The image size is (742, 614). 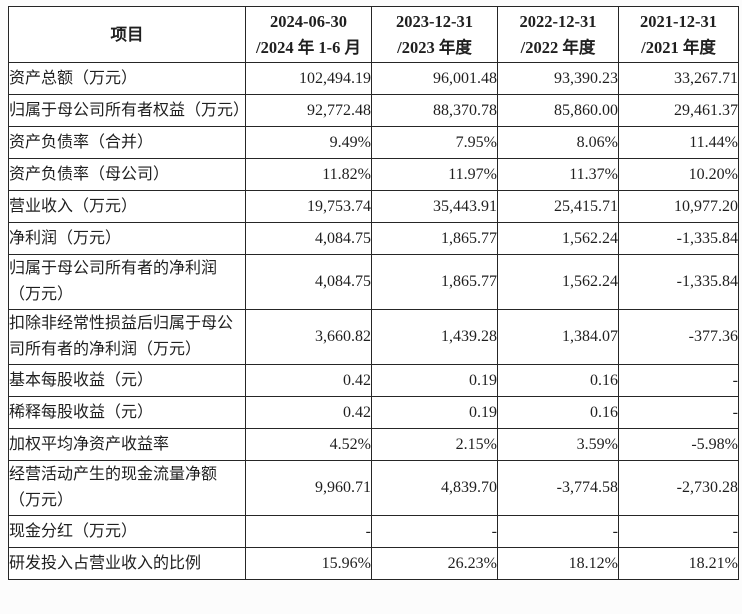 I want to click on table-row: 净利润（万元） 4,084.75 1,865.77 1,562.24 -1,335.84, so click(x=373, y=238).